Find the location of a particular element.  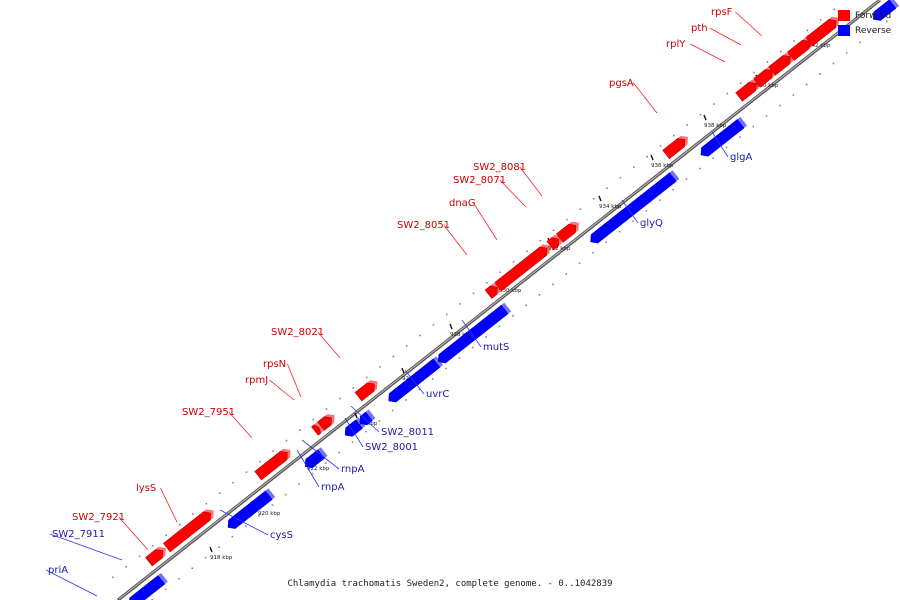

kbp-tick-label: 934 kbp is located at coordinates (610, 207).